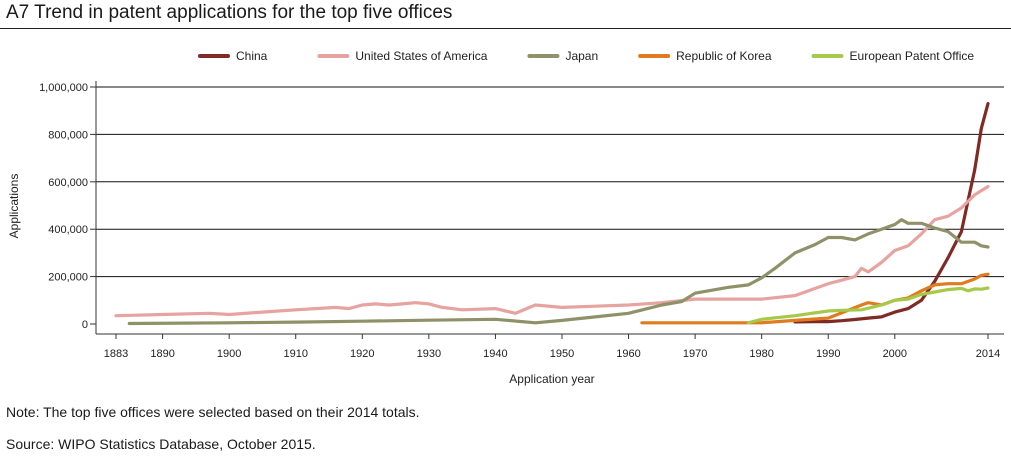  I want to click on x-tick-label: 1883, so click(116, 354).